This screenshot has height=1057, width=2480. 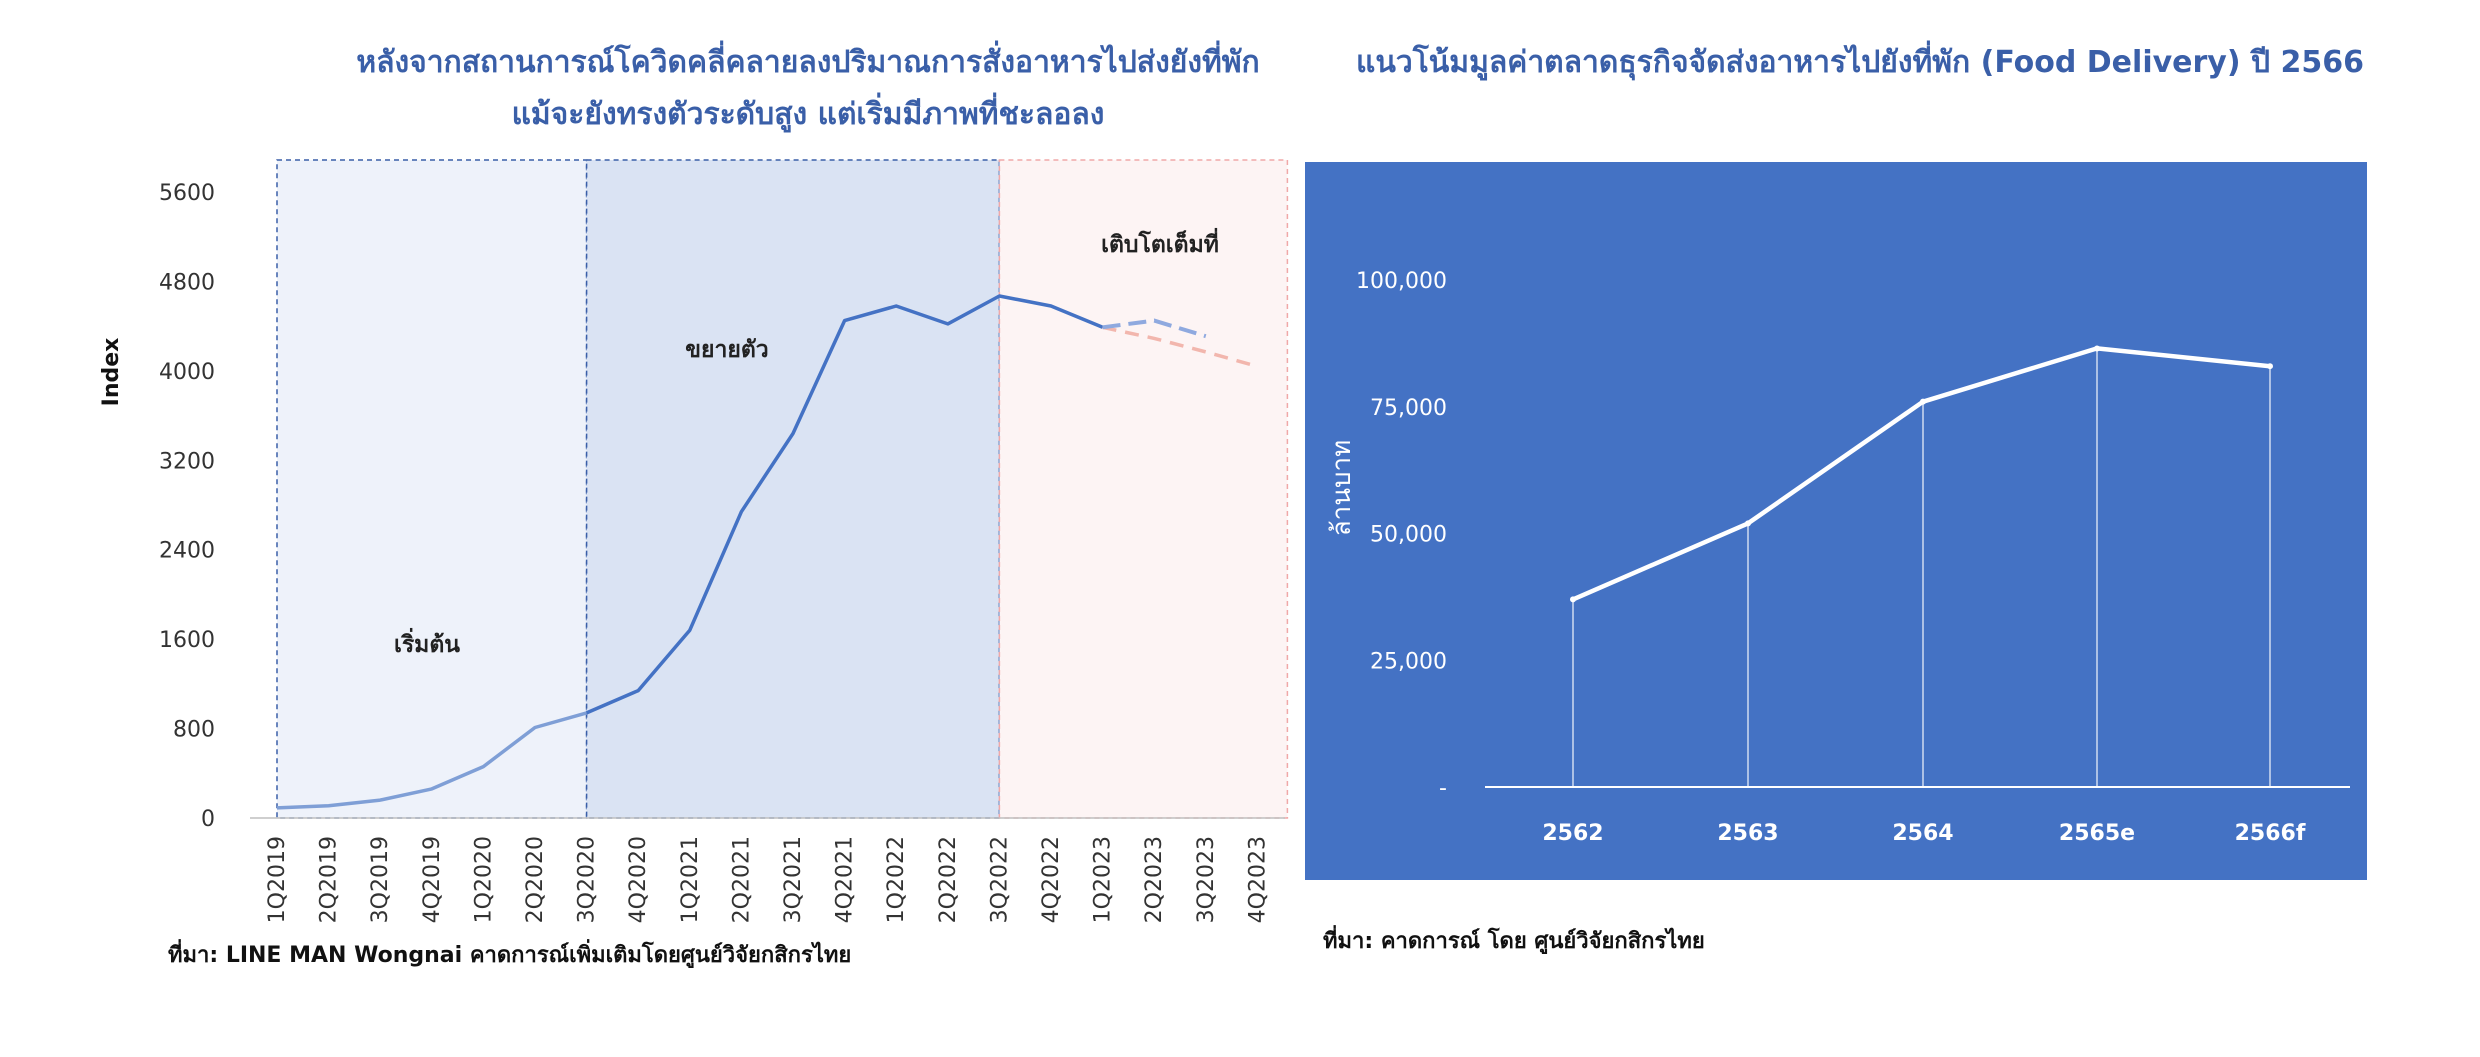 I want to click on right-x-tick-label: 2563, so click(x=1747, y=833).